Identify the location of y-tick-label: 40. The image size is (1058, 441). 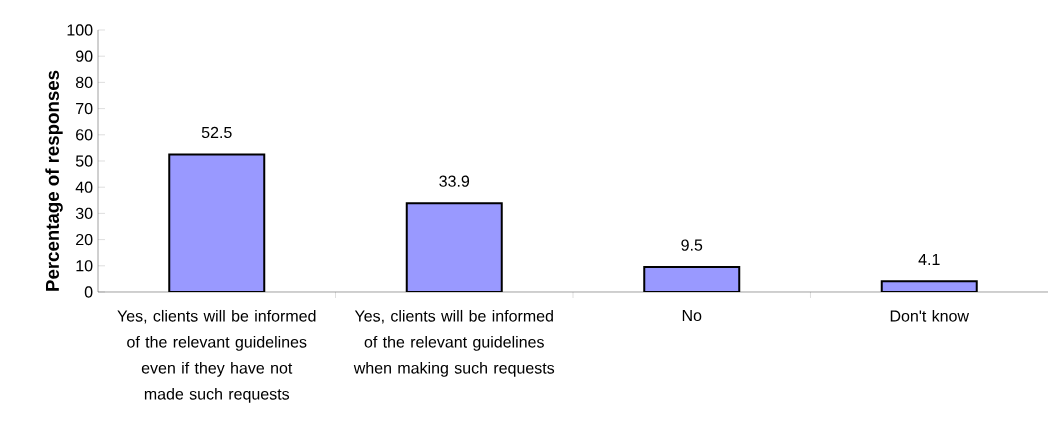
(84, 187).